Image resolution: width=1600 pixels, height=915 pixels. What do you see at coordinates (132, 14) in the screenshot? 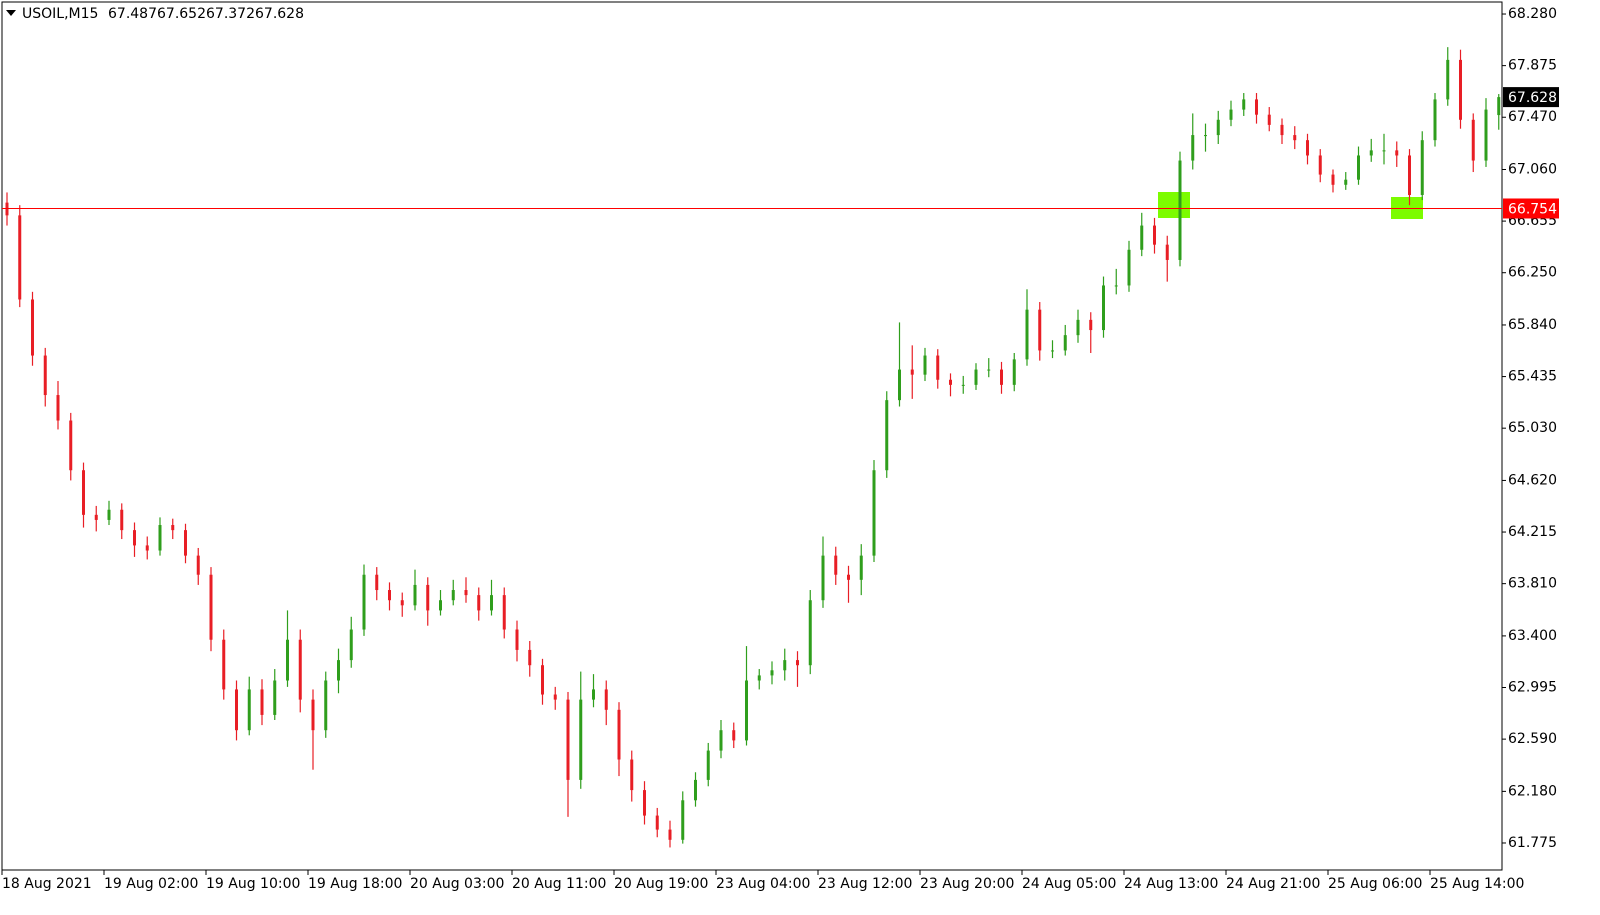
I see `open: 67.487` at bounding box center [132, 14].